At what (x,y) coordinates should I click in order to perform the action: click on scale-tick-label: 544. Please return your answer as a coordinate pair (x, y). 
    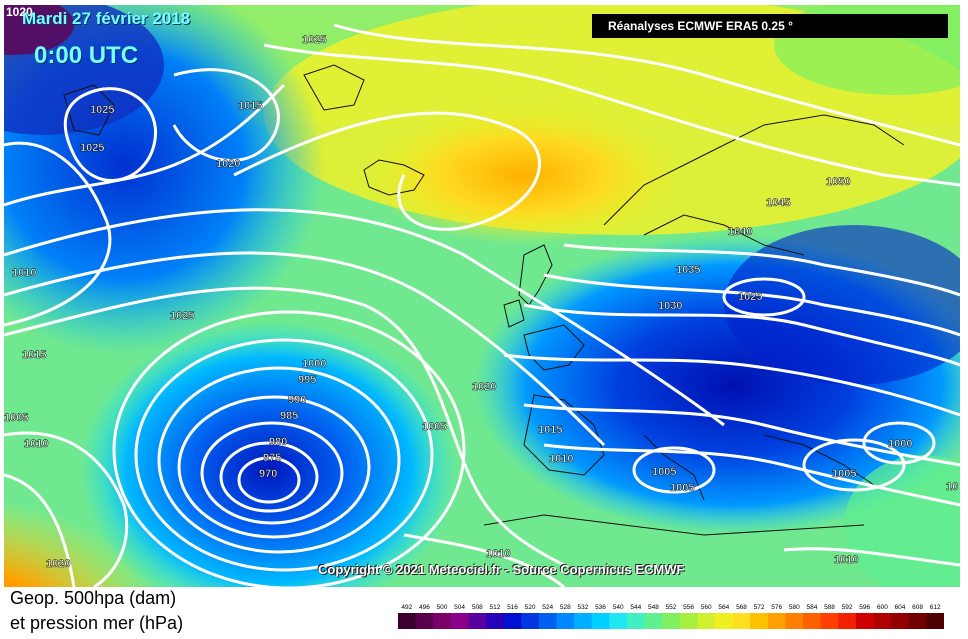
    Looking at the image, I should click on (635, 607).